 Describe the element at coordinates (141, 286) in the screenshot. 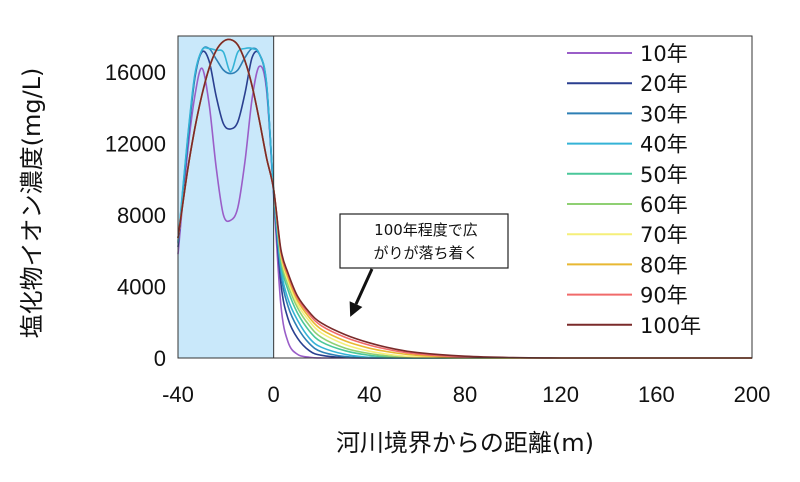

I see `y-tick-label: 4000` at that location.